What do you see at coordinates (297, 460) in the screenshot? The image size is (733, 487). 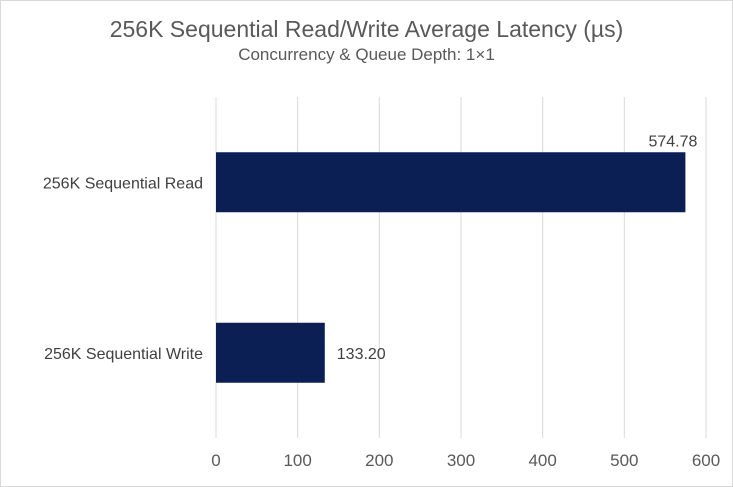 I see `x-tick-label: 100` at bounding box center [297, 460].